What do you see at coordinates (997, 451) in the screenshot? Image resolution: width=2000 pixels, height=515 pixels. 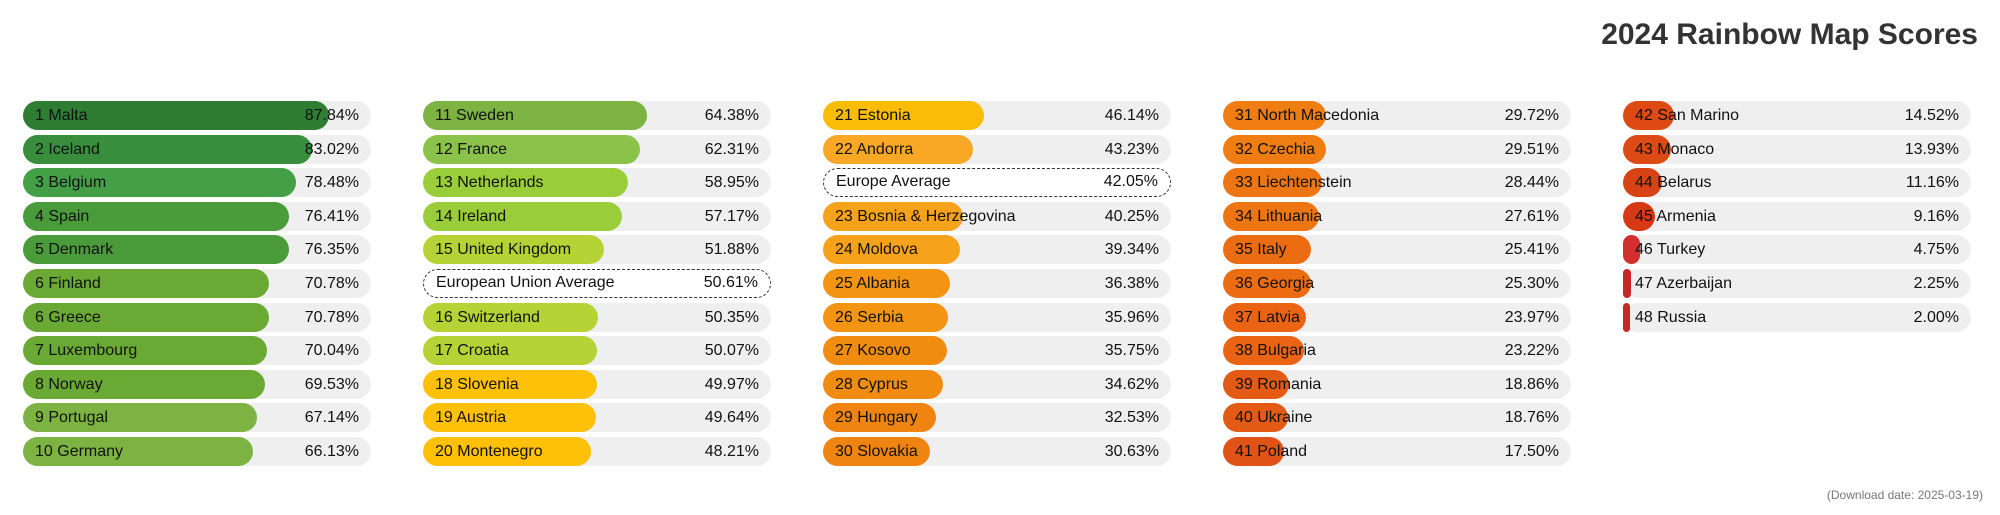 I see `country-row: 30 Slovakia 30.63%` at bounding box center [997, 451].